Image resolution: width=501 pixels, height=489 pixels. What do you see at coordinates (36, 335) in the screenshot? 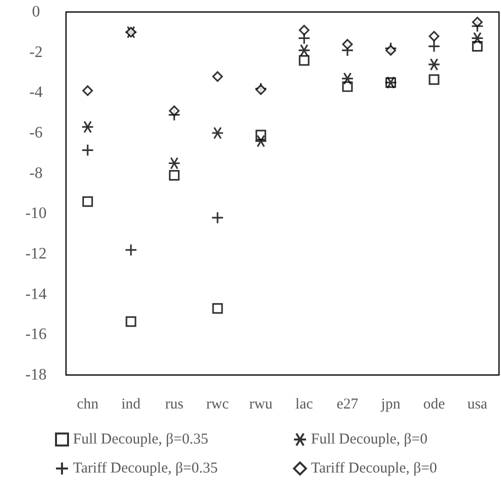
I see `y-tick-label: -16` at bounding box center [36, 335].